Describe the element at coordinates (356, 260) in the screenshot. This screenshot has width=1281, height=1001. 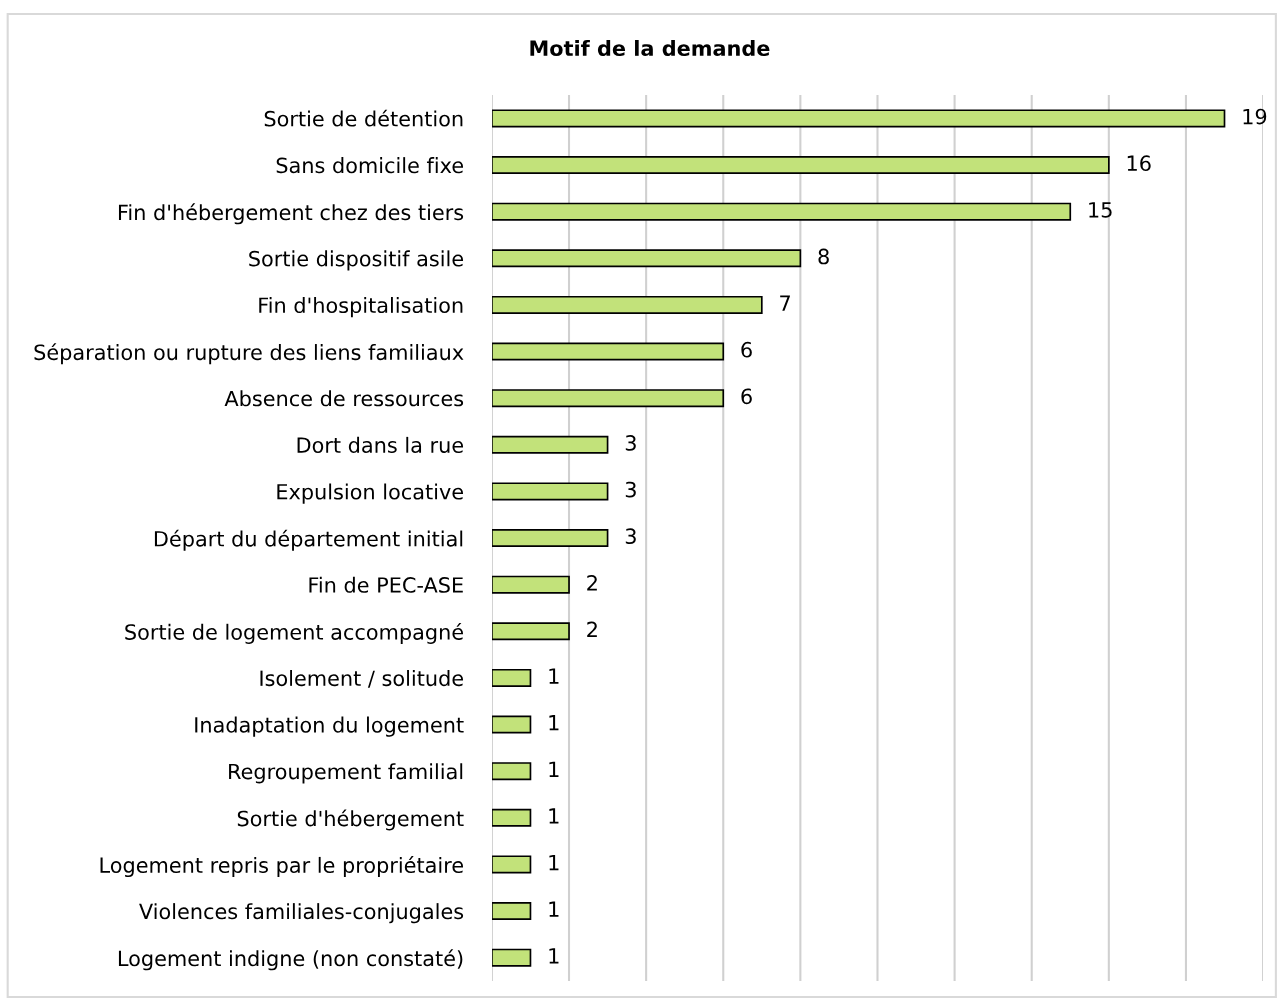
I see `y-tick-label: Sortie dispositif asile` at that location.